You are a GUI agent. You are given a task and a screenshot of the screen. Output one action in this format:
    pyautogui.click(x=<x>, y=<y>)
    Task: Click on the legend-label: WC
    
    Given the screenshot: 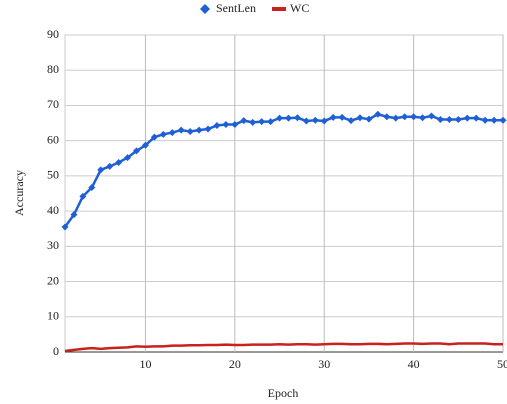 What is the action you would take?
    pyautogui.click(x=299, y=8)
    